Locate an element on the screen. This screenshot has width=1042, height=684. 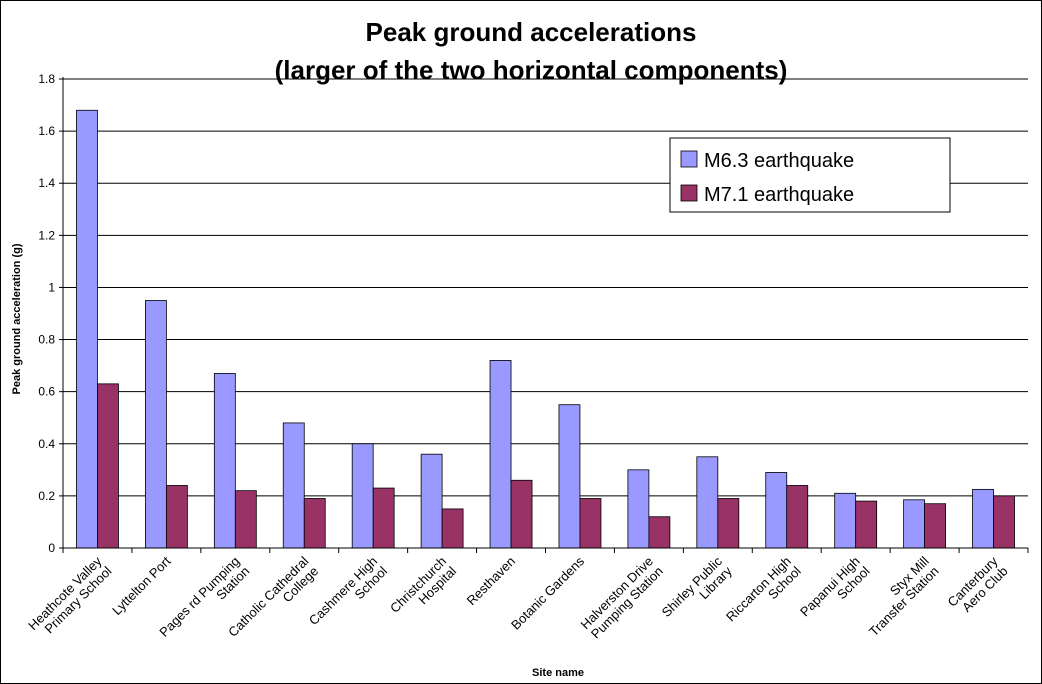
y-tick-label: 1.6 is located at coordinates (46, 131).